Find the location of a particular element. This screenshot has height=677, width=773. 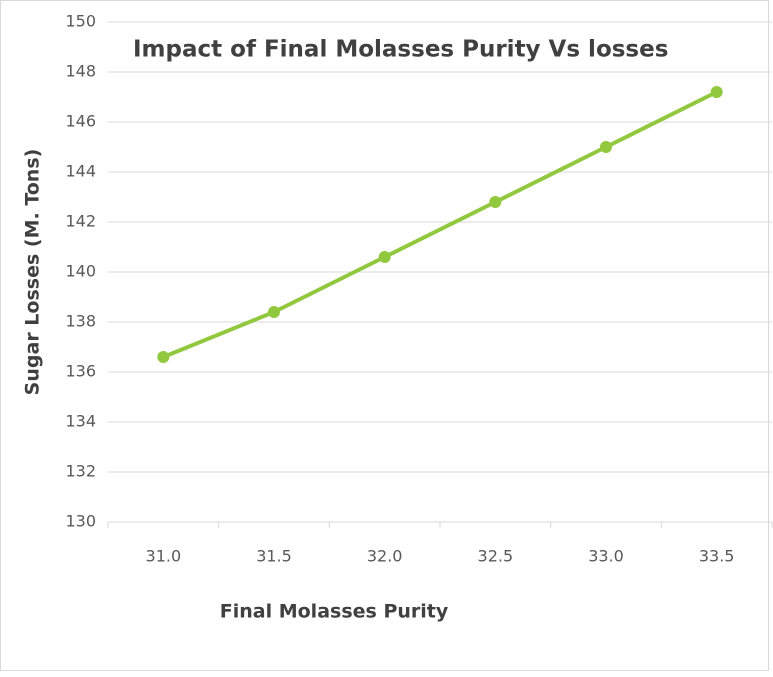

y-tick-label: 136 is located at coordinates (80, 371).